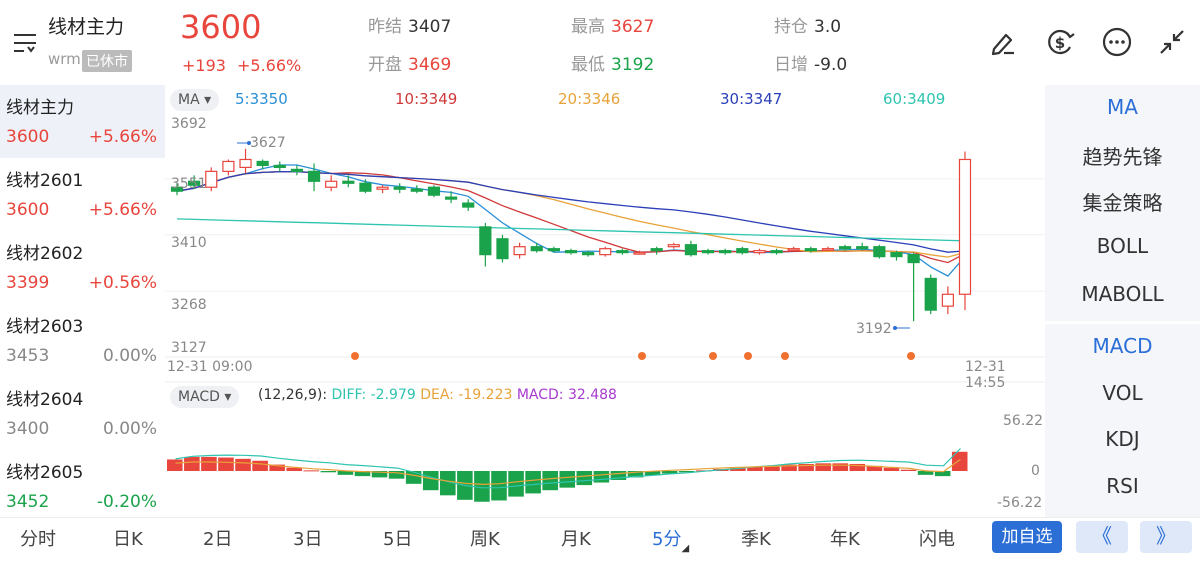  I want to click on period-month: 月K, so click(576, 539).